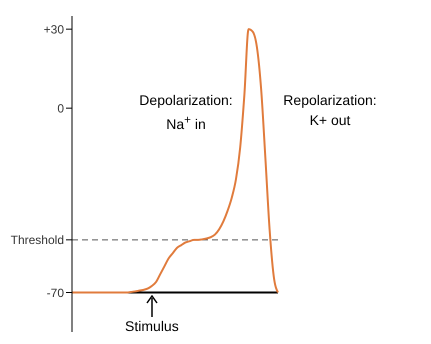 The height and width of the screenshot is (344, 431). I want to click on y-tick-label: +30, so click(54, 29).